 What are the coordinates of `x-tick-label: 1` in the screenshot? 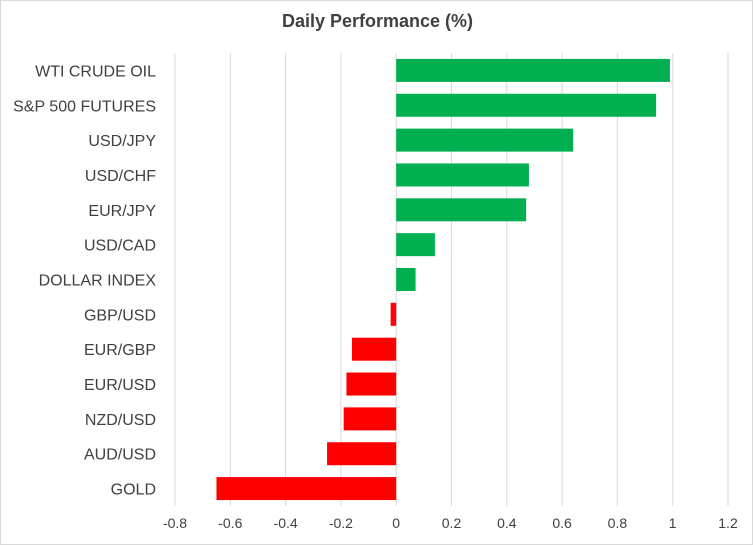 It's located at (673, 523).